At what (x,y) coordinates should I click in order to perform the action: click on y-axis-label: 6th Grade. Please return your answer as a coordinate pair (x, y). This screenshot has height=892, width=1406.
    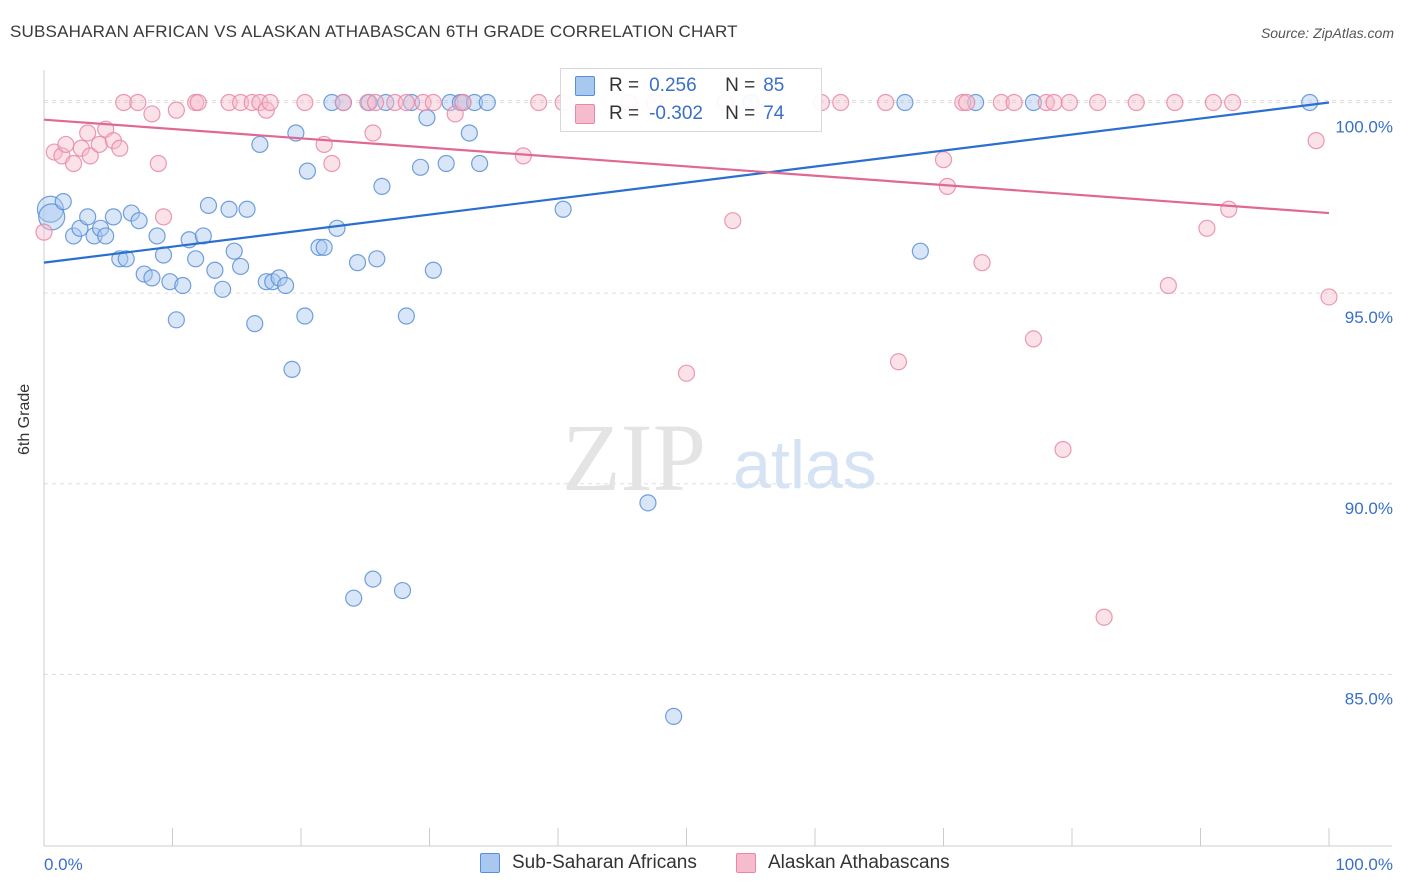
    Looking at the image, I should click on (24, 419).